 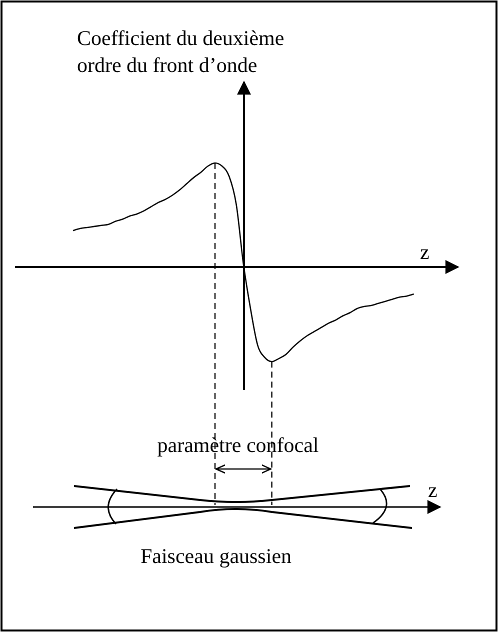 I want to click on text: Faisceau gaussien, so click(x=216, y=556).